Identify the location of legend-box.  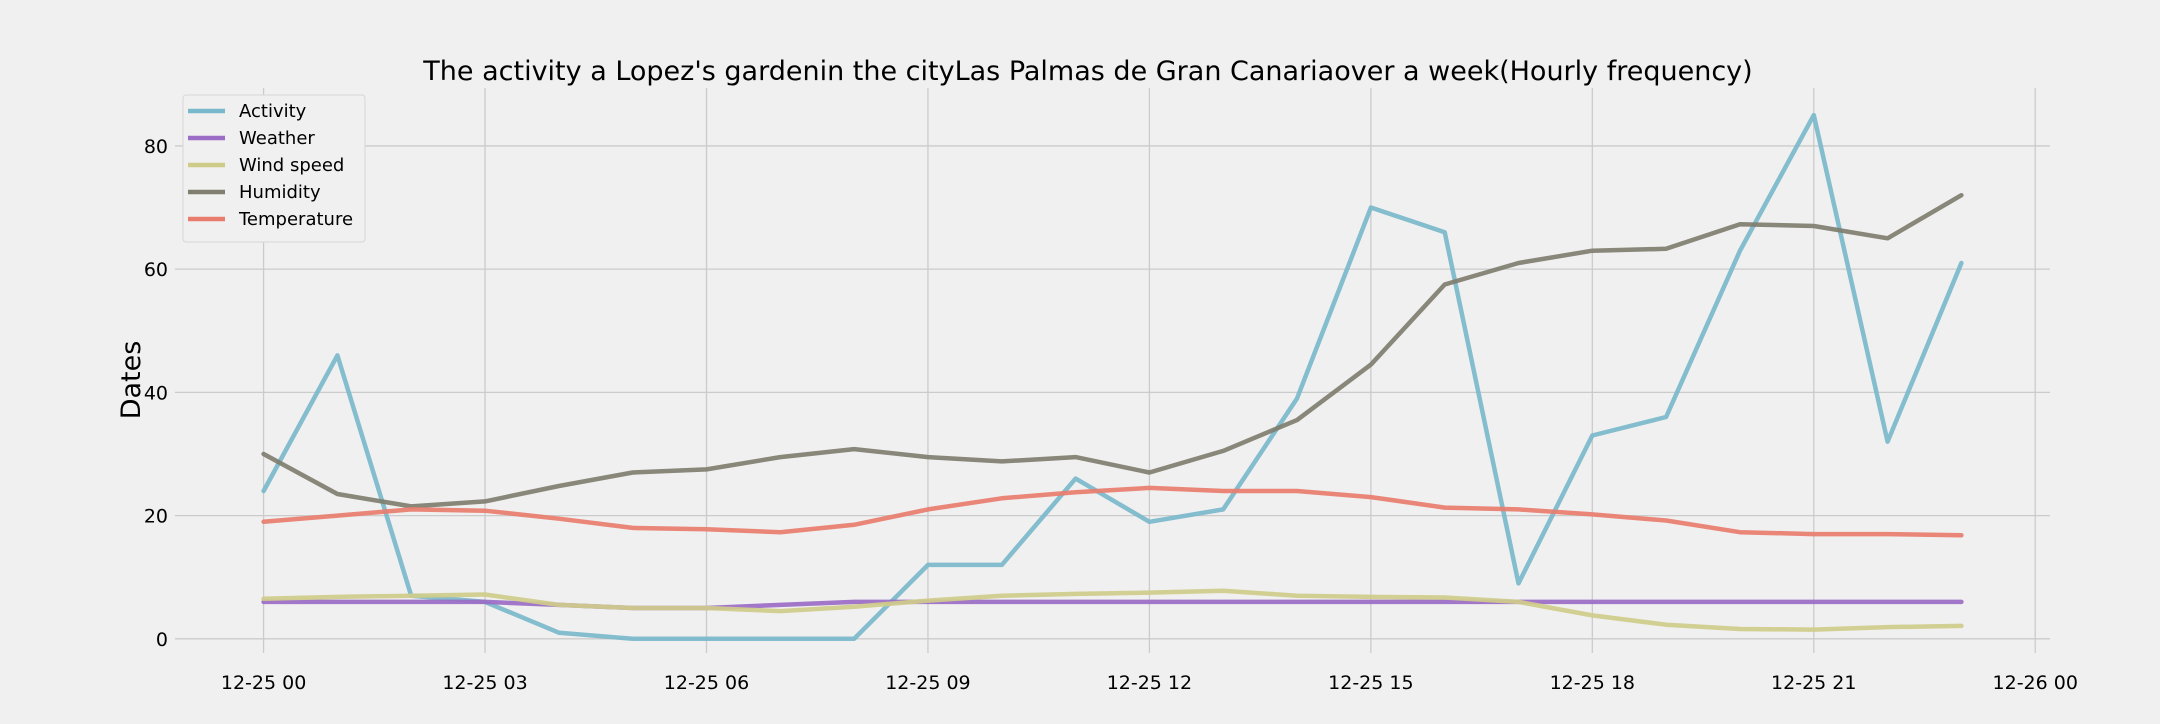
(274, 168).